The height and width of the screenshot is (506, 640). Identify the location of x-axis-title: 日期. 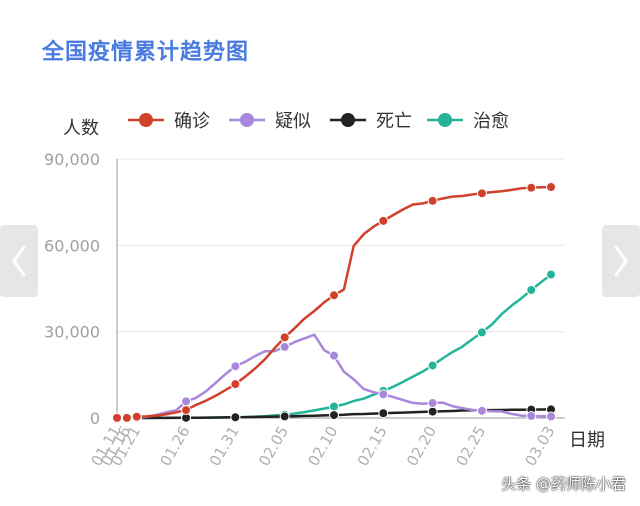
(587, 440).